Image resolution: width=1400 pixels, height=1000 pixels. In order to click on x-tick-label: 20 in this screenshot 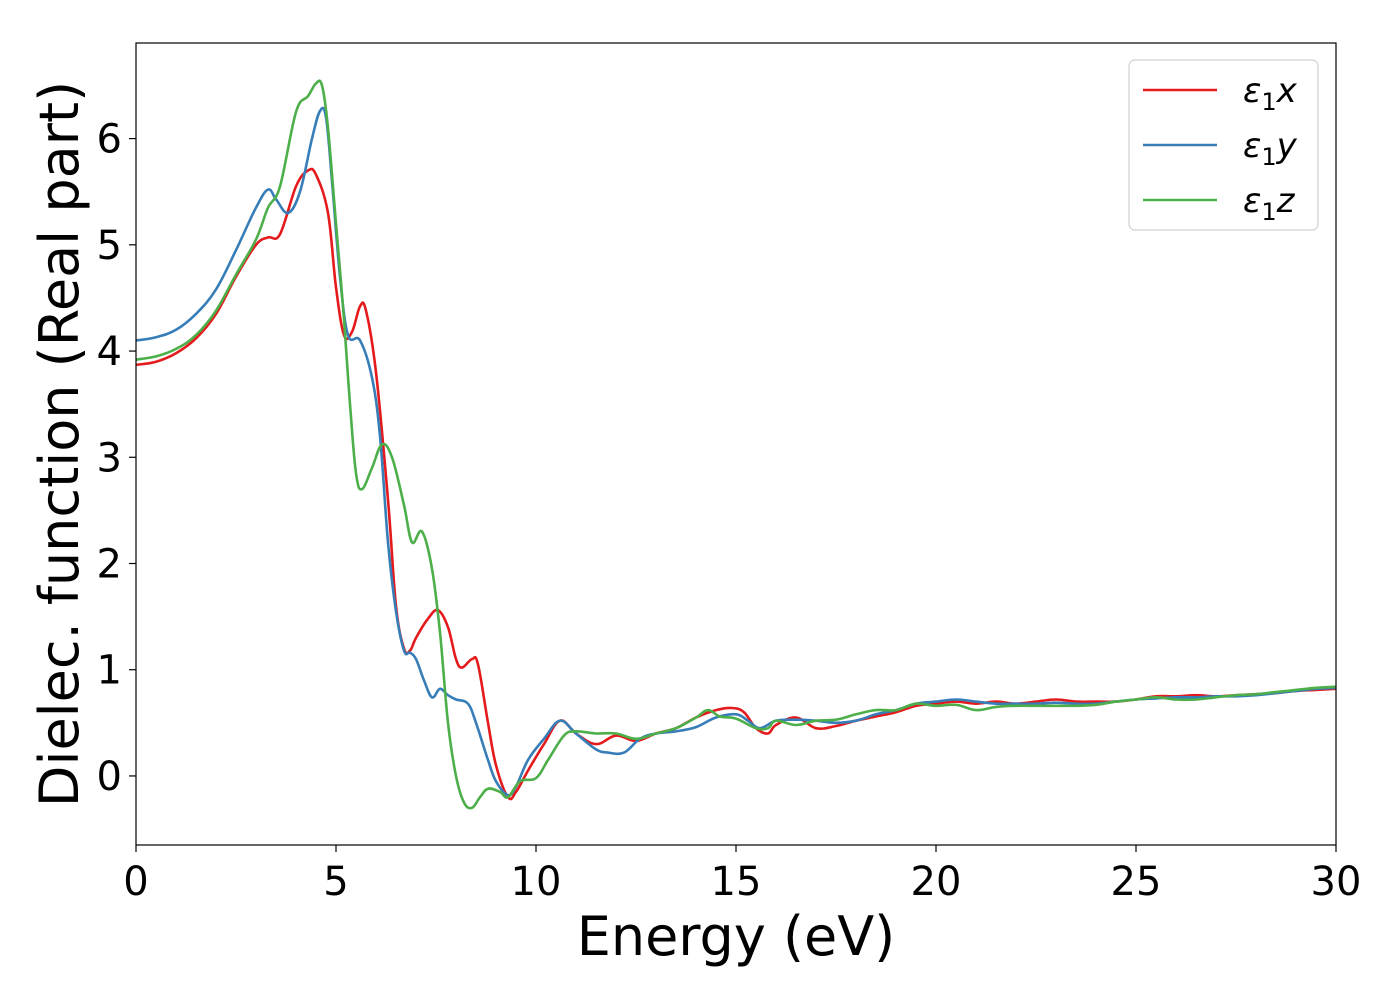, I will do `click(936, 882)`.